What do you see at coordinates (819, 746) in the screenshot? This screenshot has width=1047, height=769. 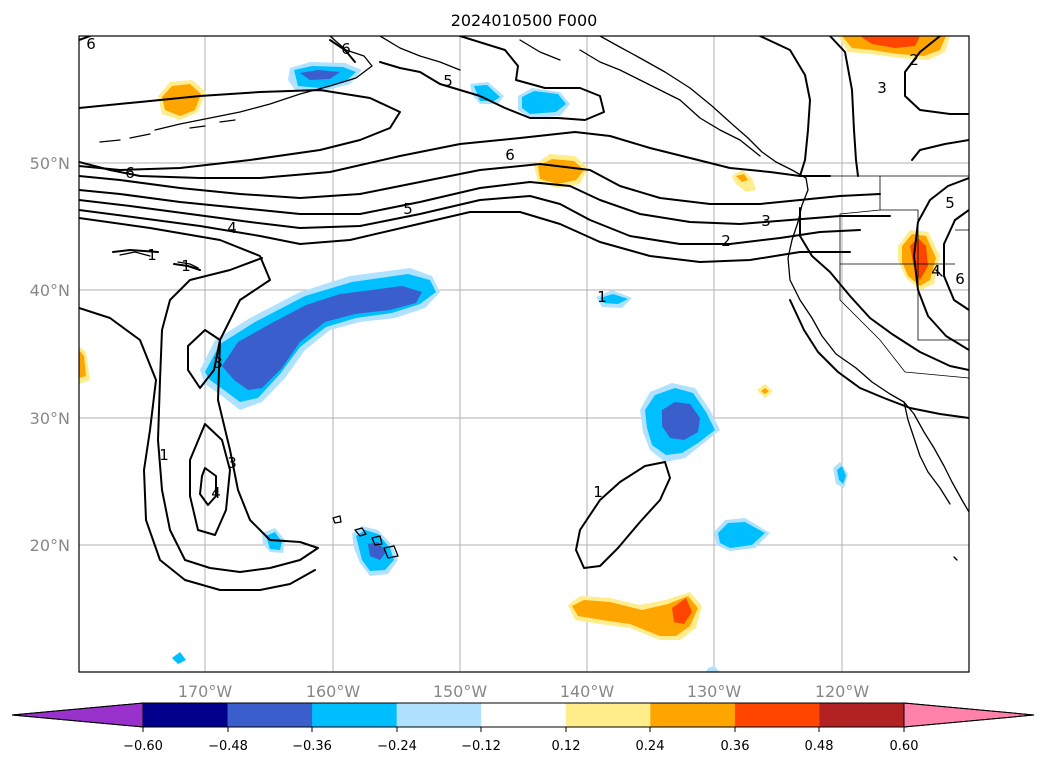 I see `colorbar-tick-label: 0.48` at bounding box center [819, 746].